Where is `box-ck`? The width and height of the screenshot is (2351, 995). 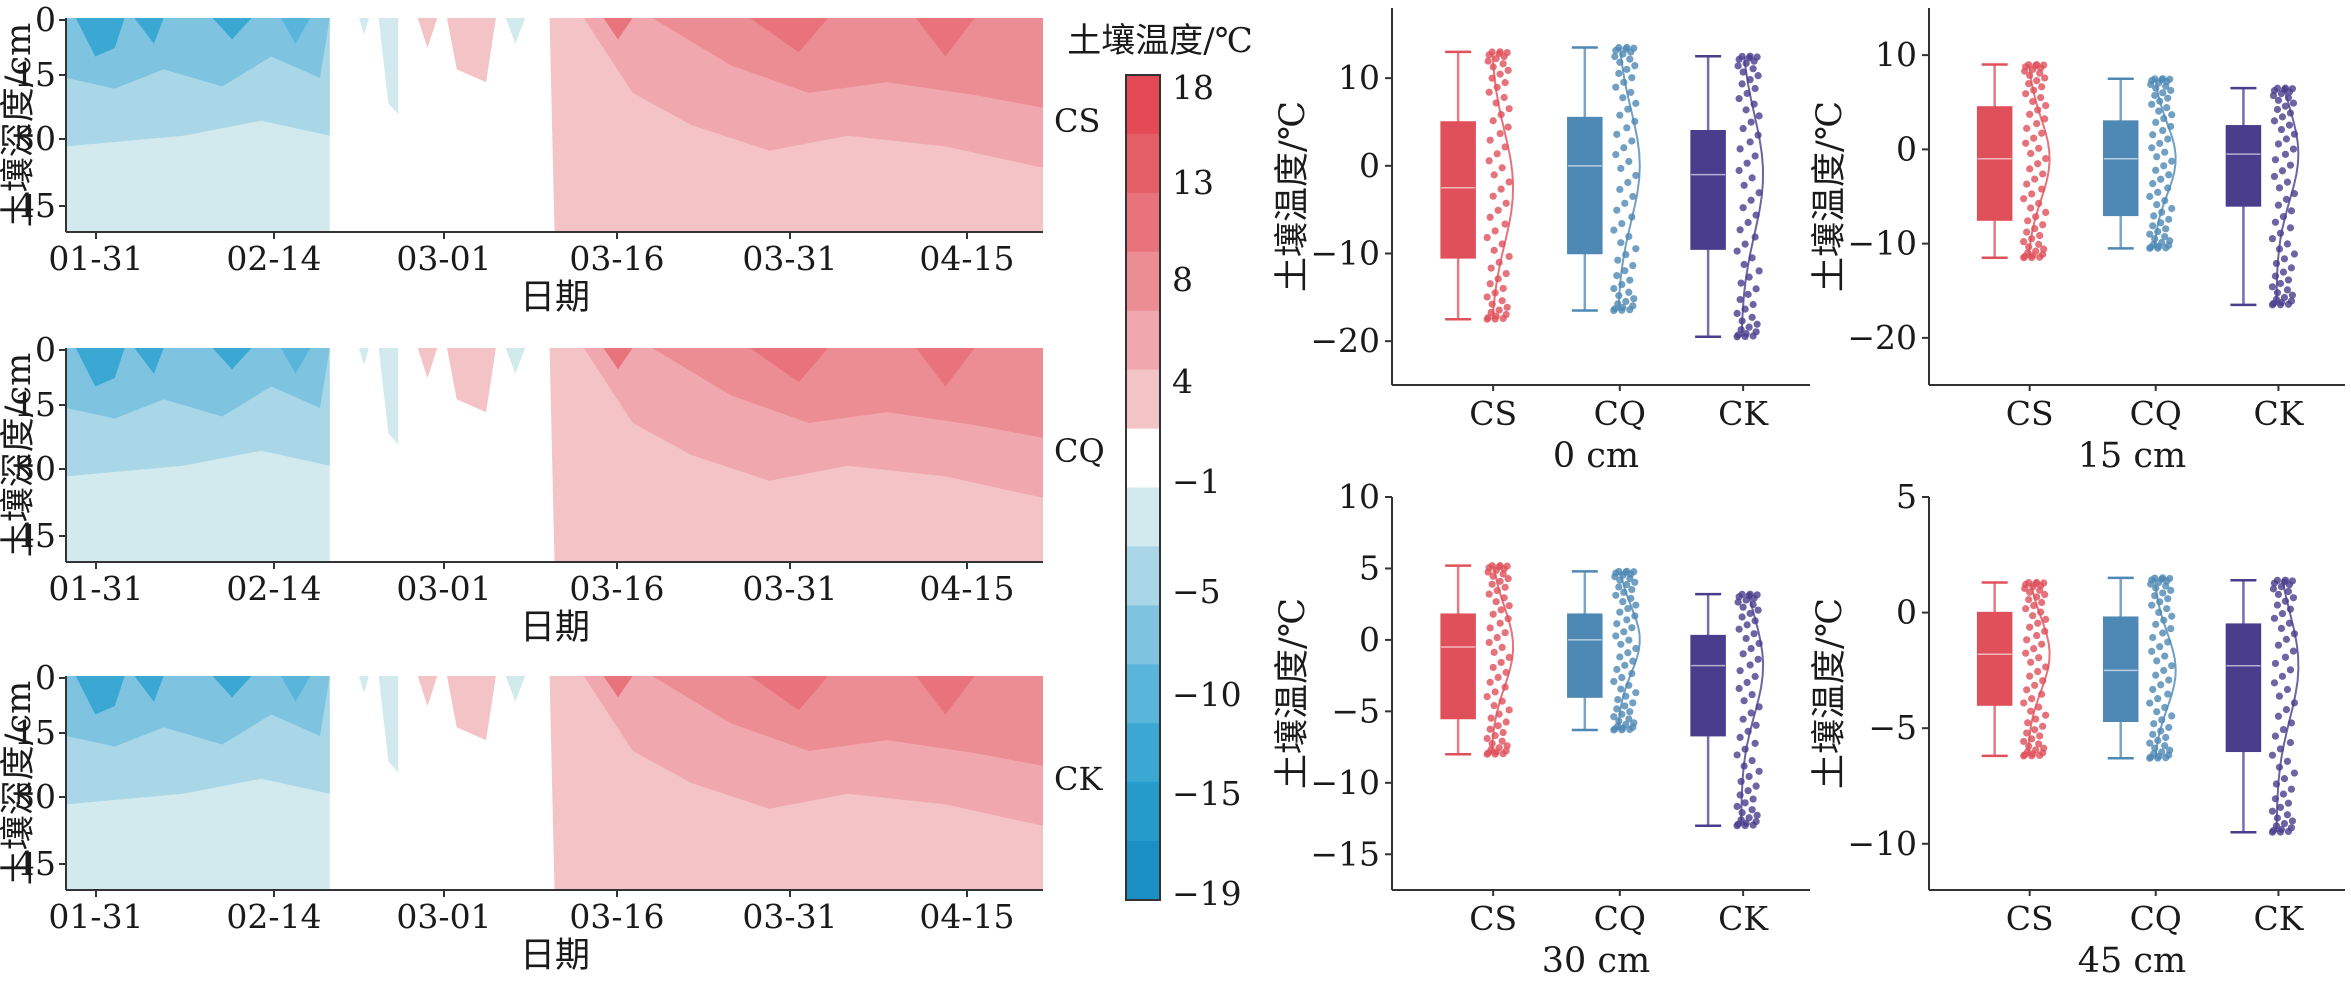
box-ck is located at coordinates (1727, 196).